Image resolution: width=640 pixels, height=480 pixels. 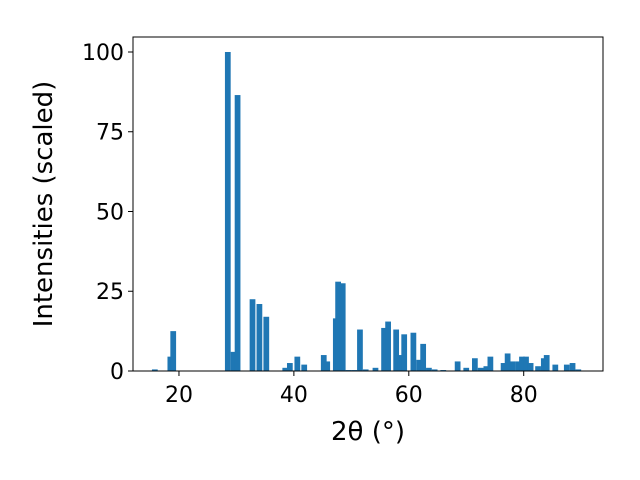 I want to click on x-tick-label: 80, so click(x=524, y=395).